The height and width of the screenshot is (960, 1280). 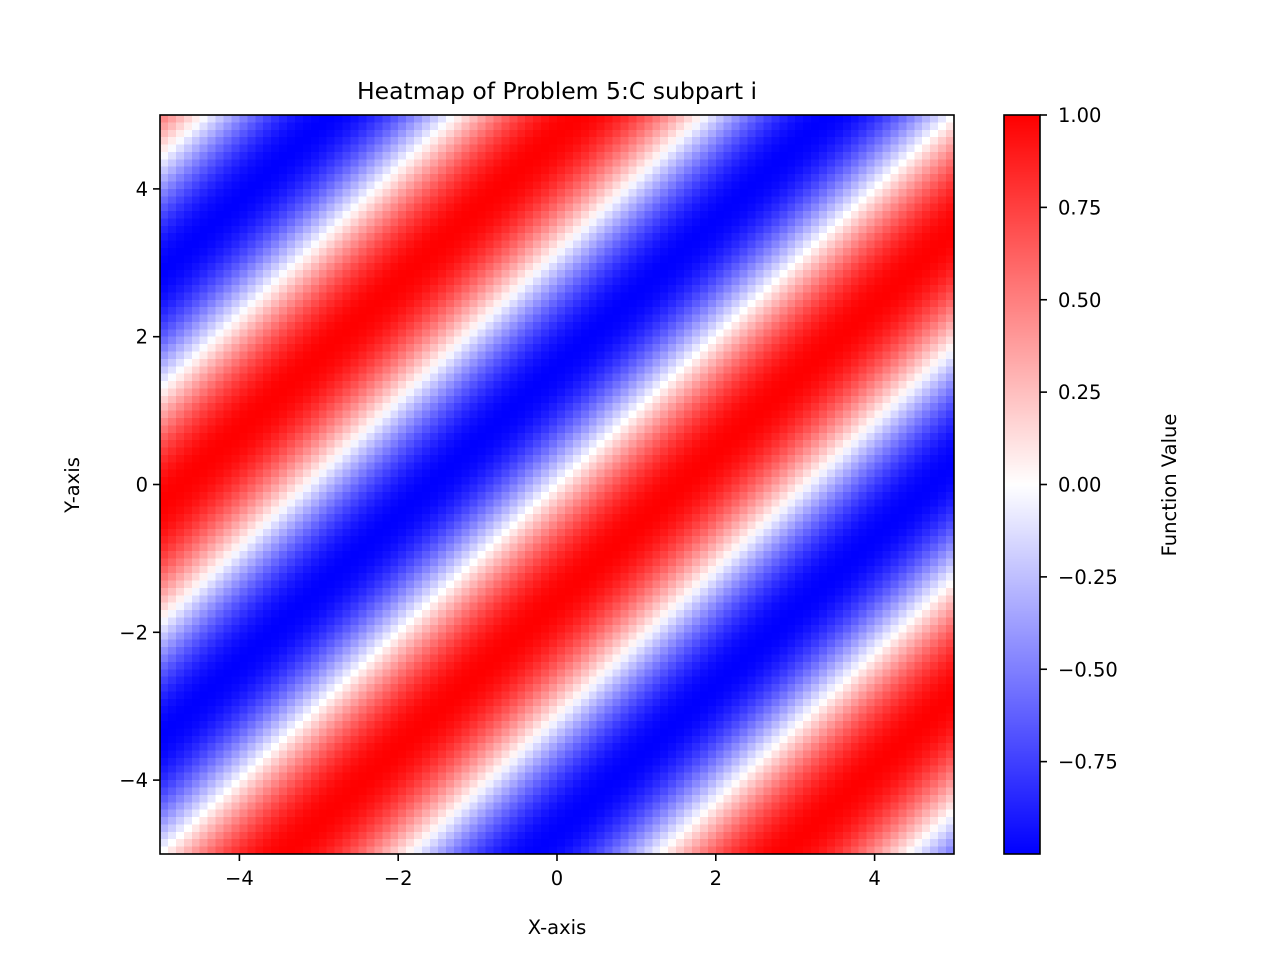 What do you see at coordinates (398, 878) in the screenshot?
I see `x-tick-label: −2` at bounding box center [398, 878].